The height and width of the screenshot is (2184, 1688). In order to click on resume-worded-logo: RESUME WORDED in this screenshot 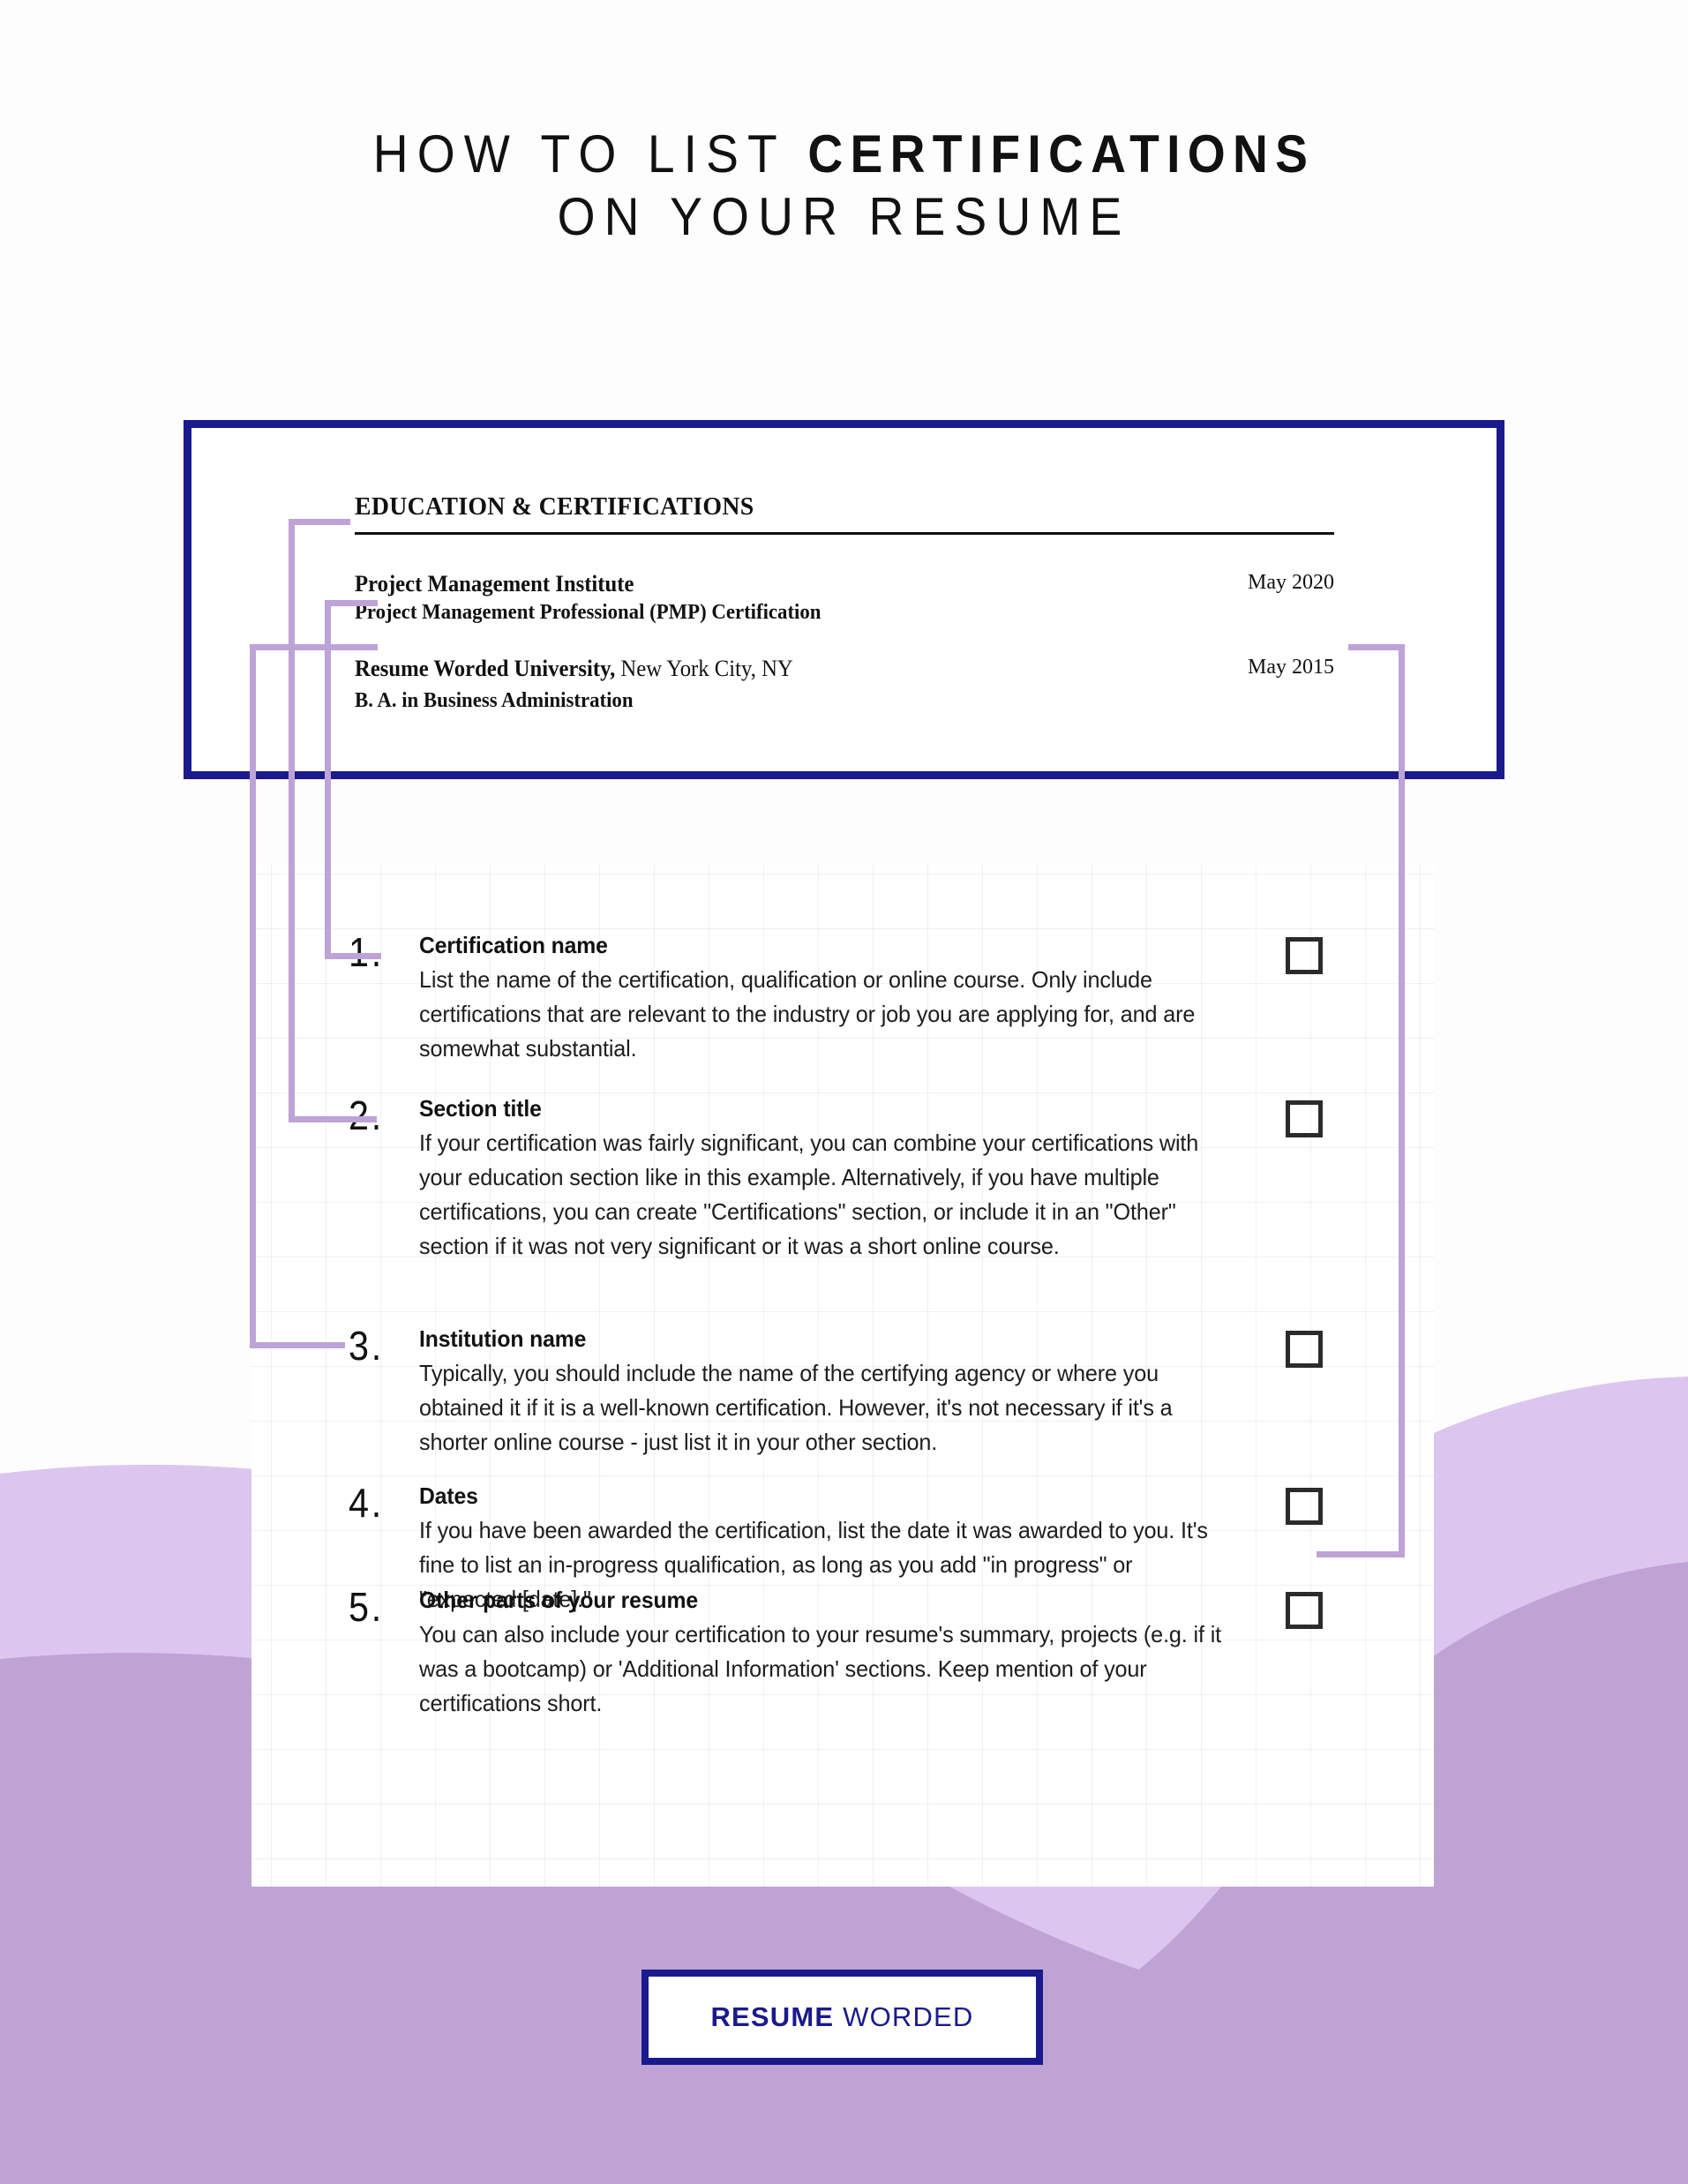, I will do `click(842, 2017)`.